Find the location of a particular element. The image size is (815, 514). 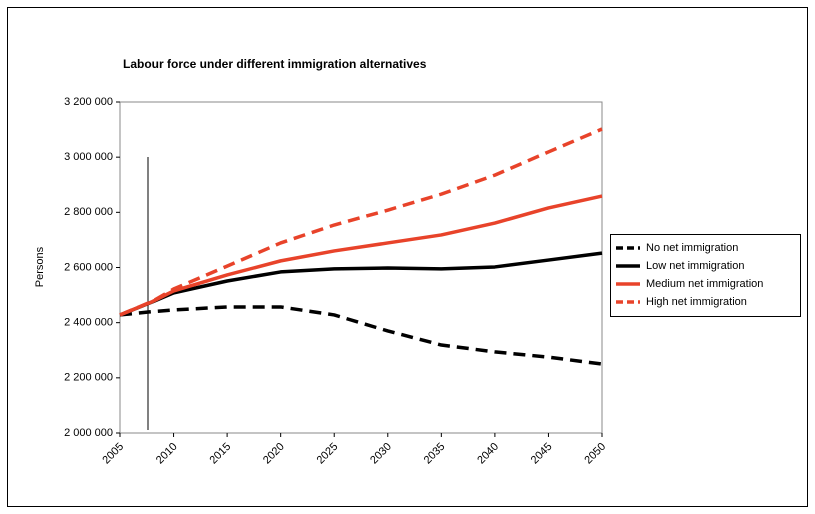

legend-label: Low net immigration is located at coordinates (695, 266).